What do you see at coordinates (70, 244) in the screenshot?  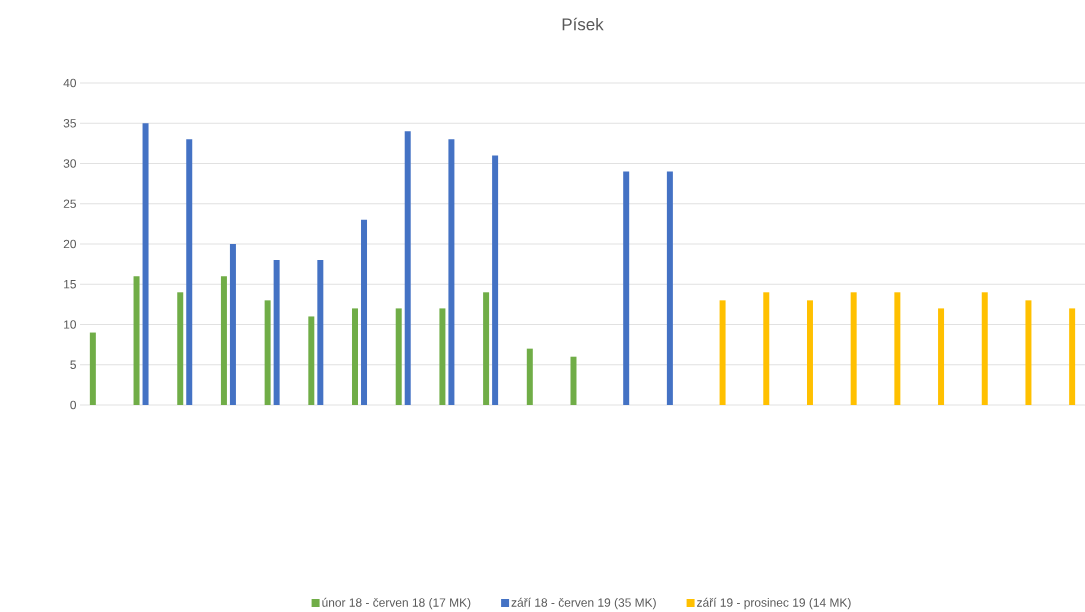 I see `y-tick-label: 20` at bounding box center [70, 244].